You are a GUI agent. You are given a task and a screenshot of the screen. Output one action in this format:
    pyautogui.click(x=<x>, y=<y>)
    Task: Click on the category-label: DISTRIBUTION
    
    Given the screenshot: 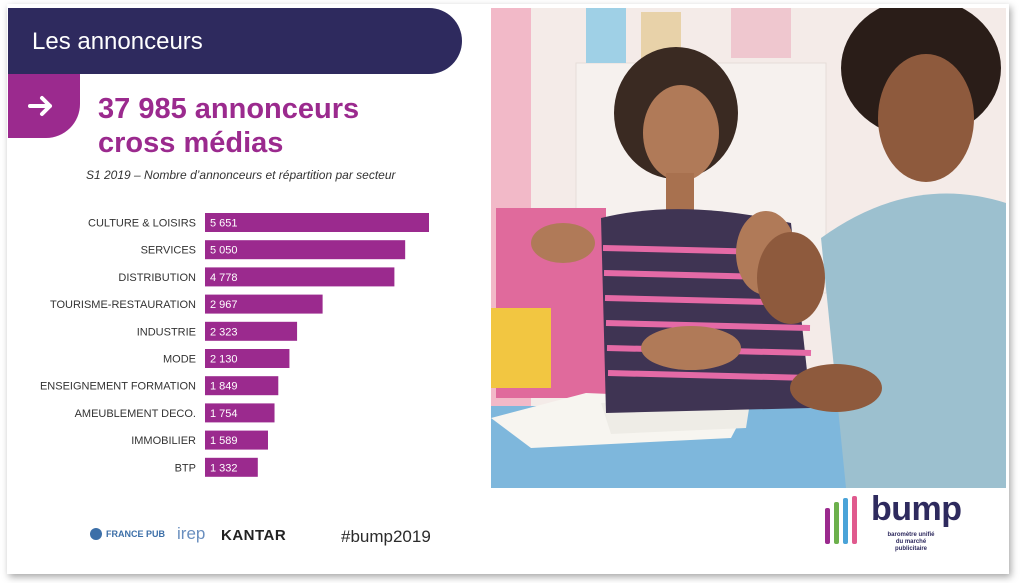 What is the action you would take?
    pyautogui.click(x=157, y=278)
    